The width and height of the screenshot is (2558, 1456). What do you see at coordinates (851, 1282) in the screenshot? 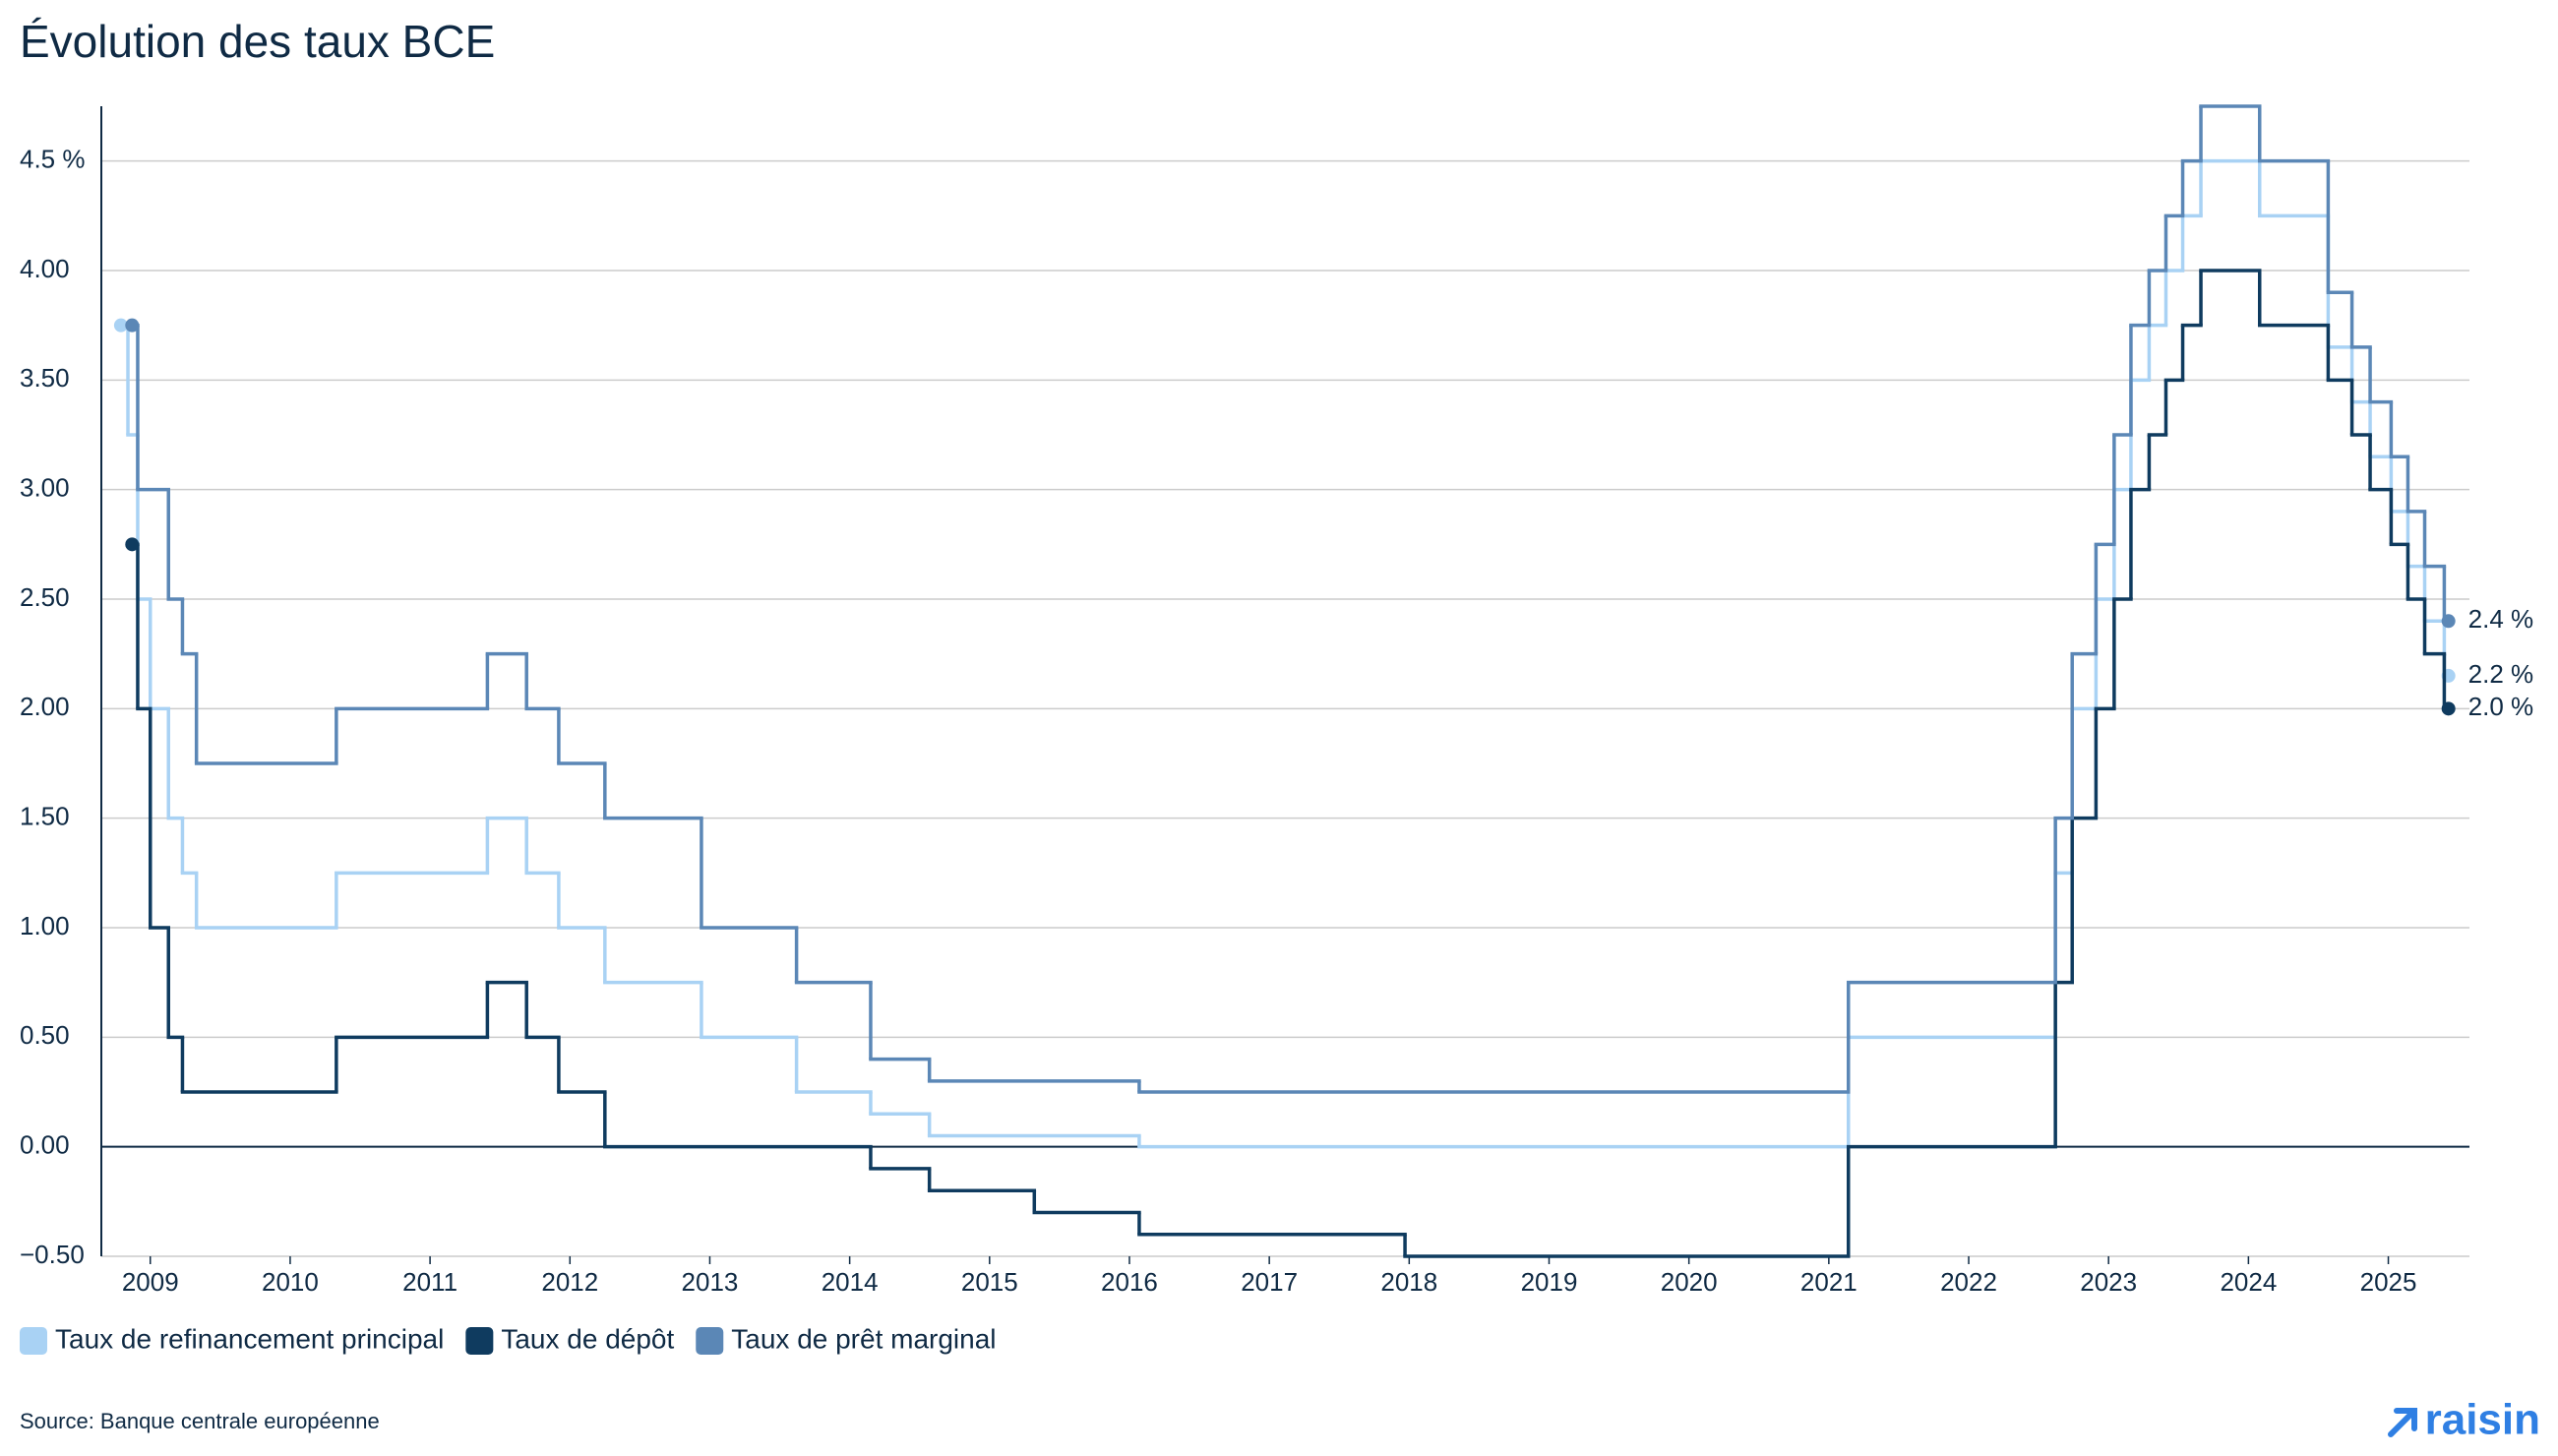
I see `x-tick-label: 2014` at bounding box center [851, 1282].